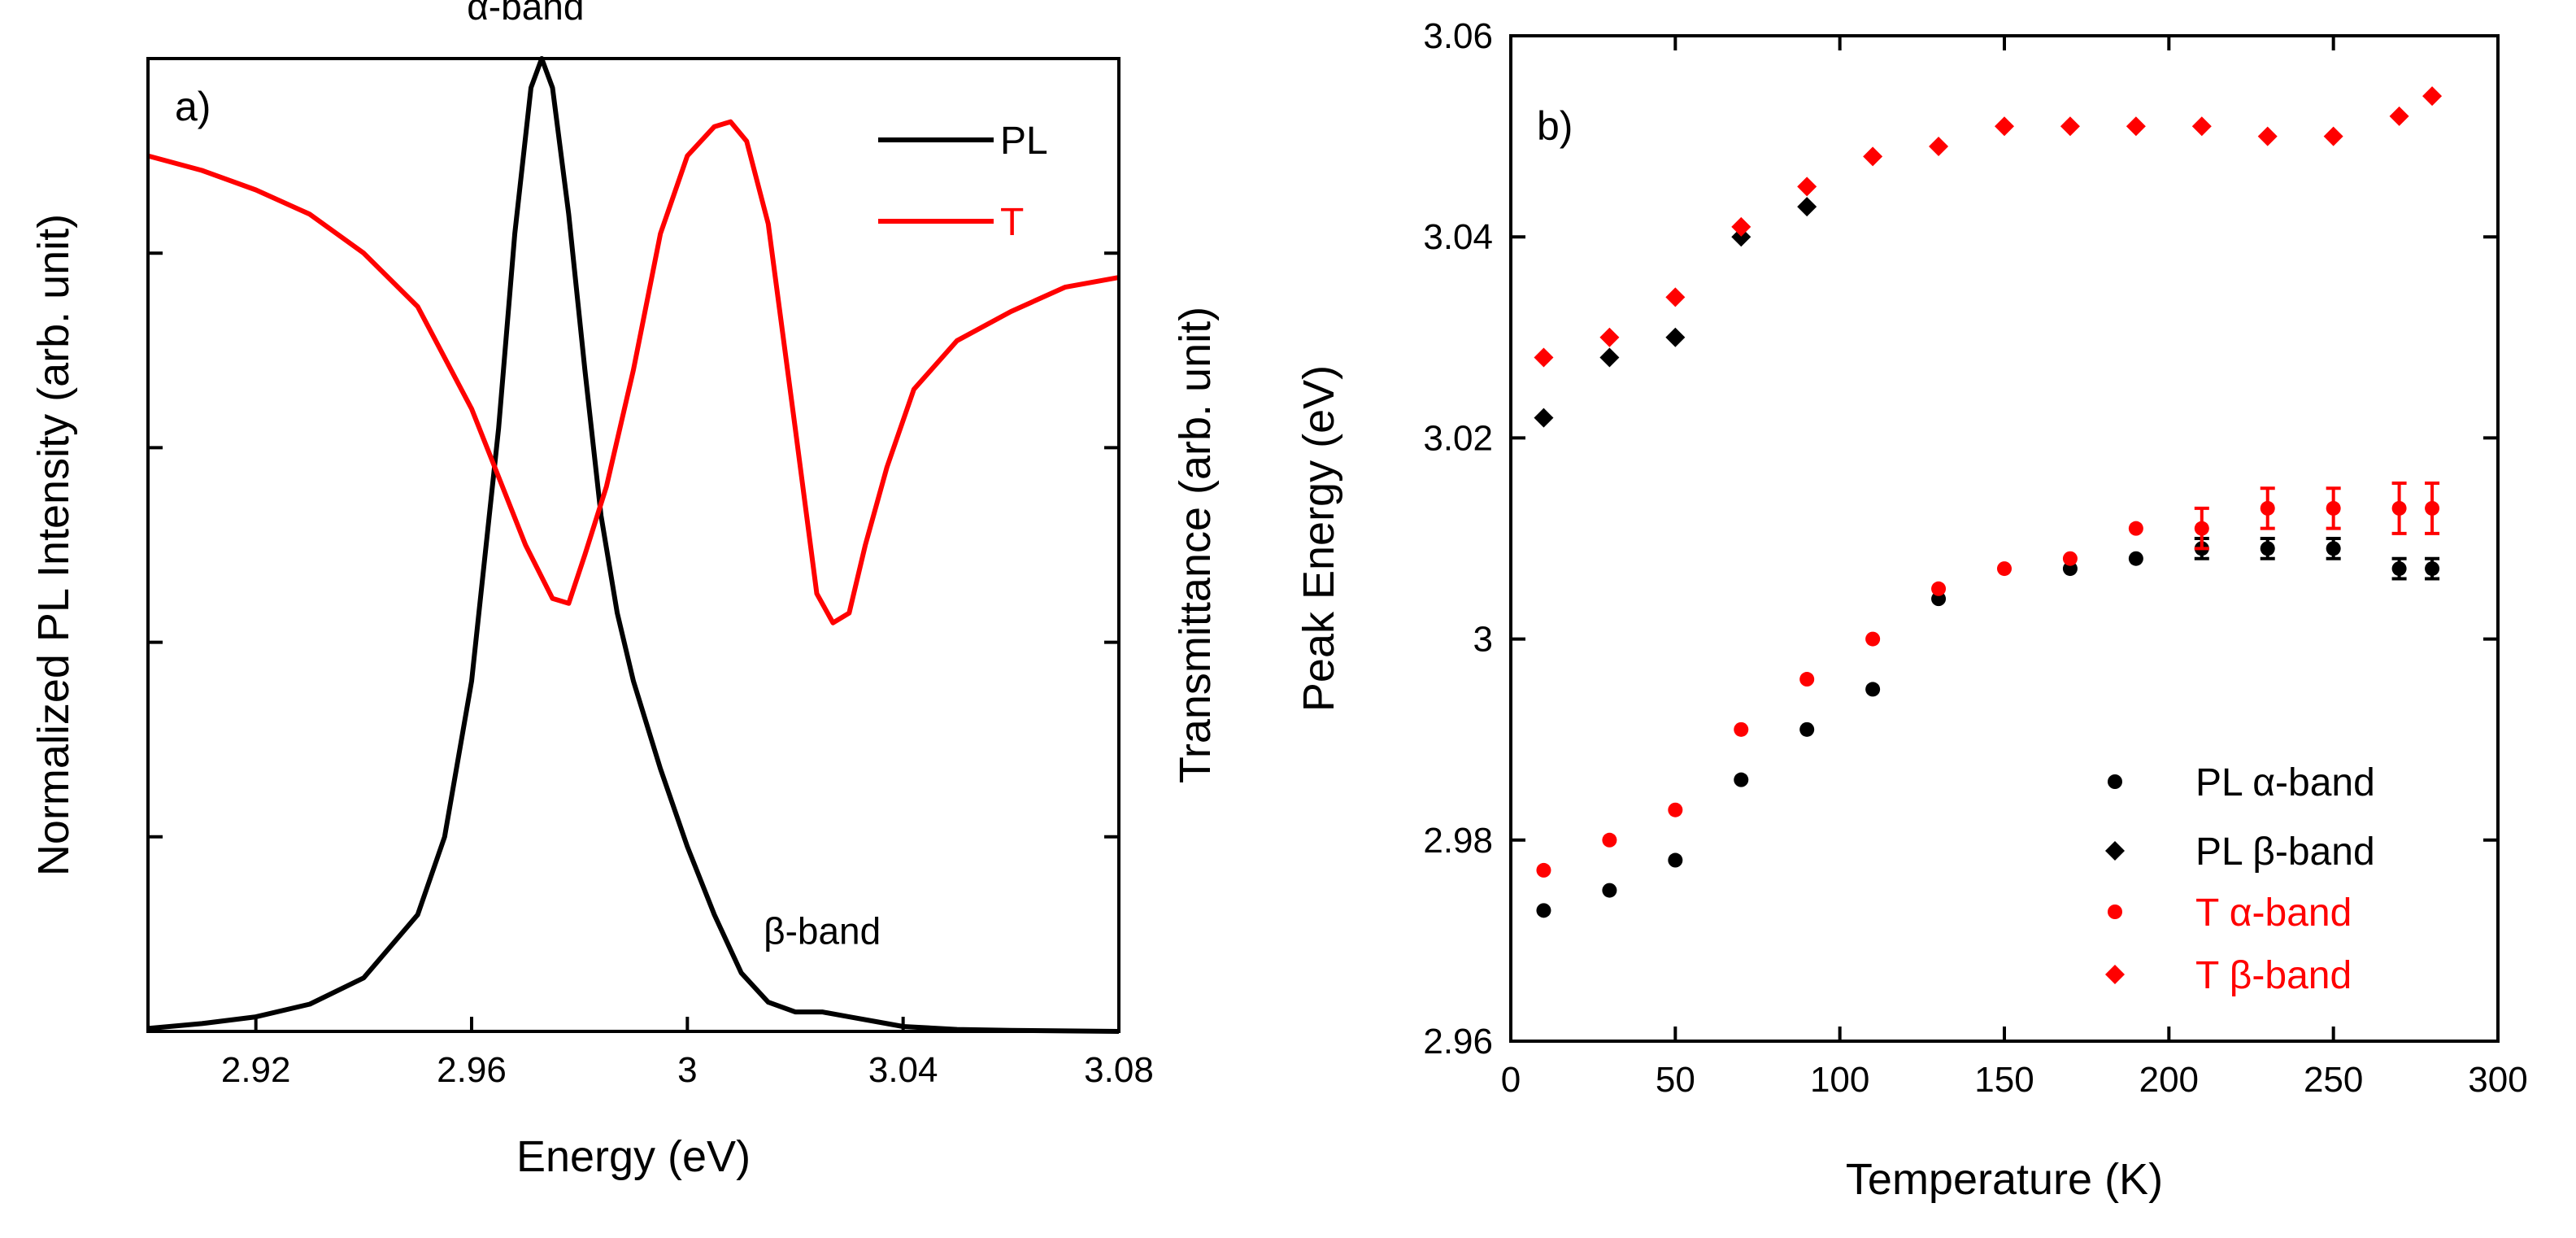 This screenshot has width=2576, height=1238. What do you see at coordinates (1458, 1041) in the screenshot?
I see `panel-b-y-tick-label: 2.96` at bounding box center [1458, 1041].